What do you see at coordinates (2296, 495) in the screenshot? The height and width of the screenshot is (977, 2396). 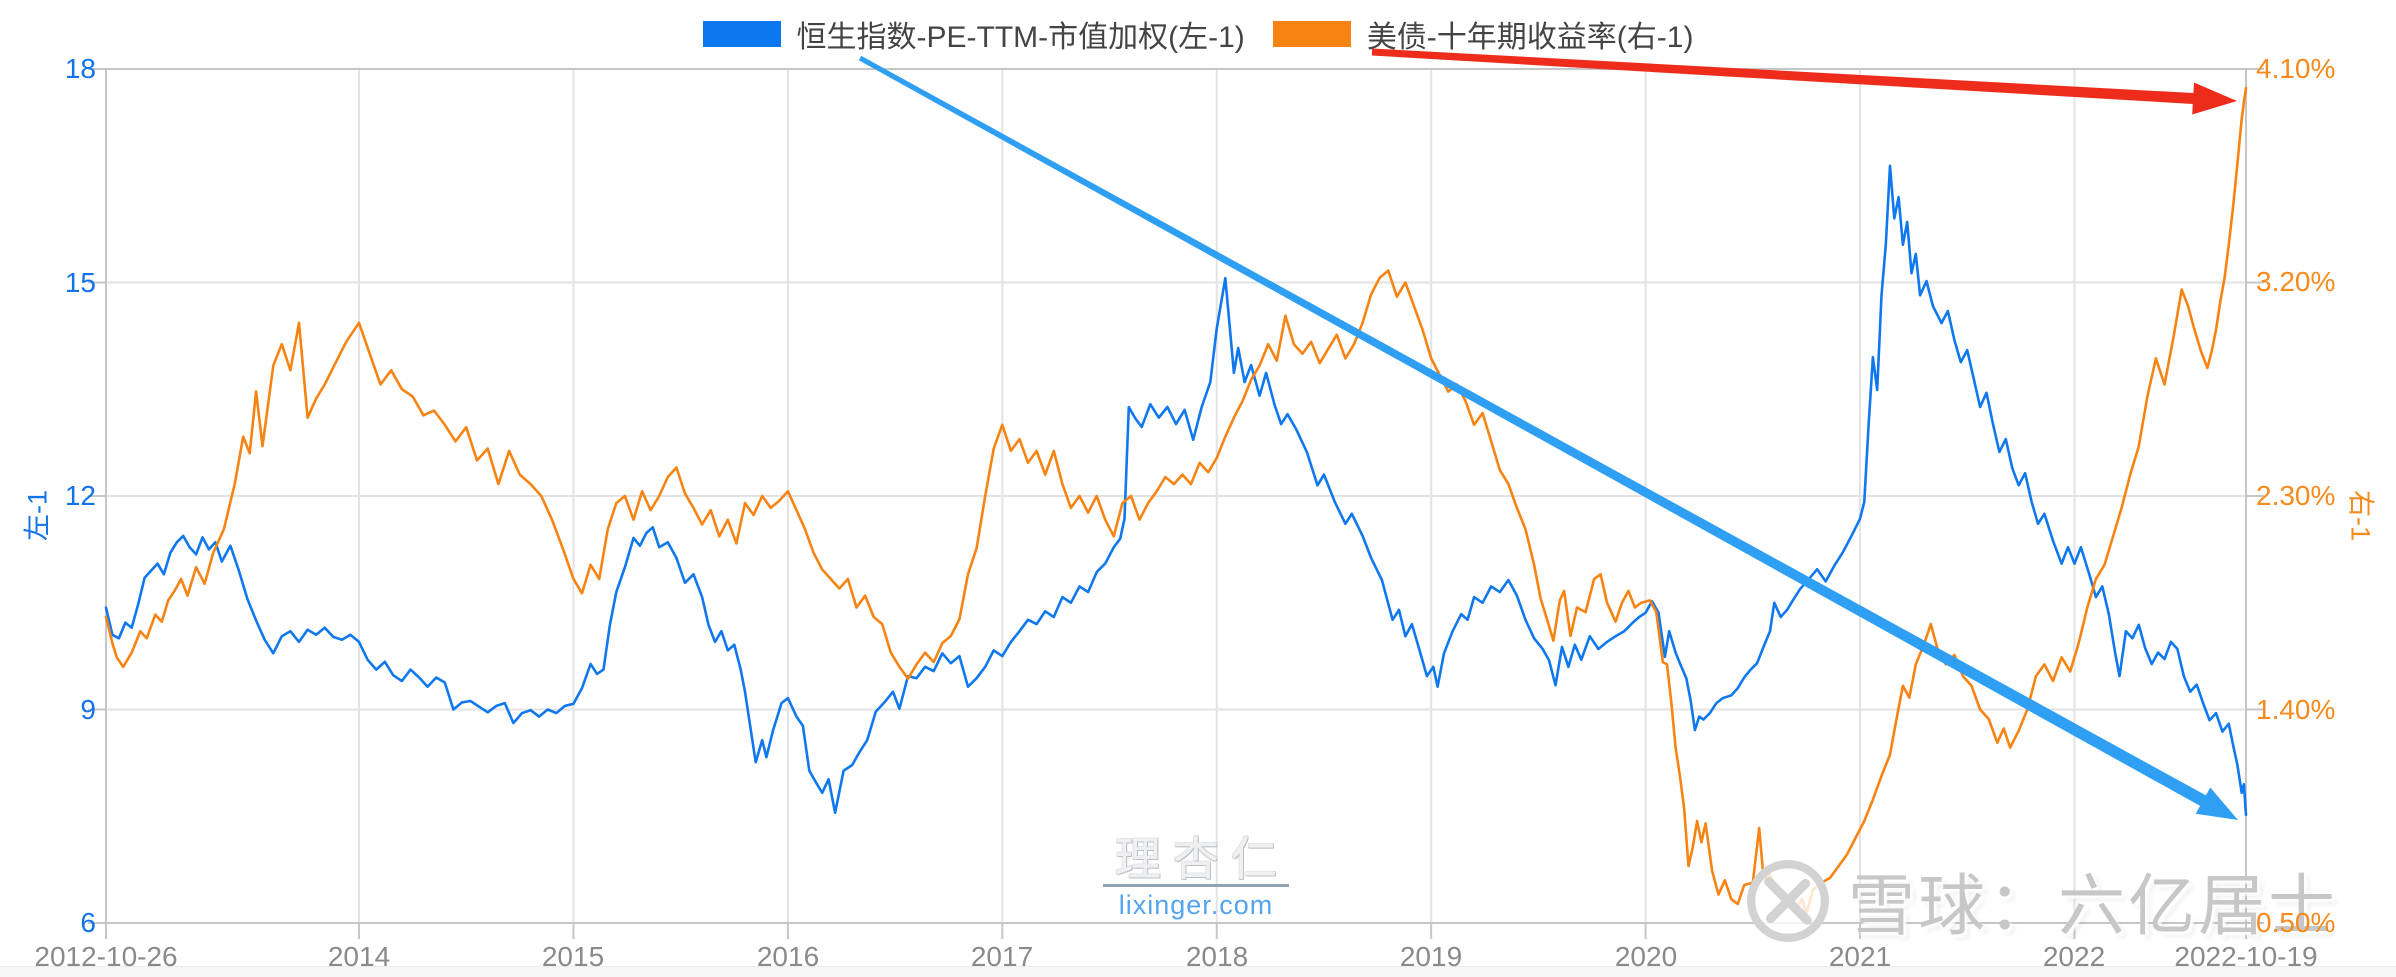 I see `right-tick-2.30%: 2.30%` at bounding box center [2296, 495].